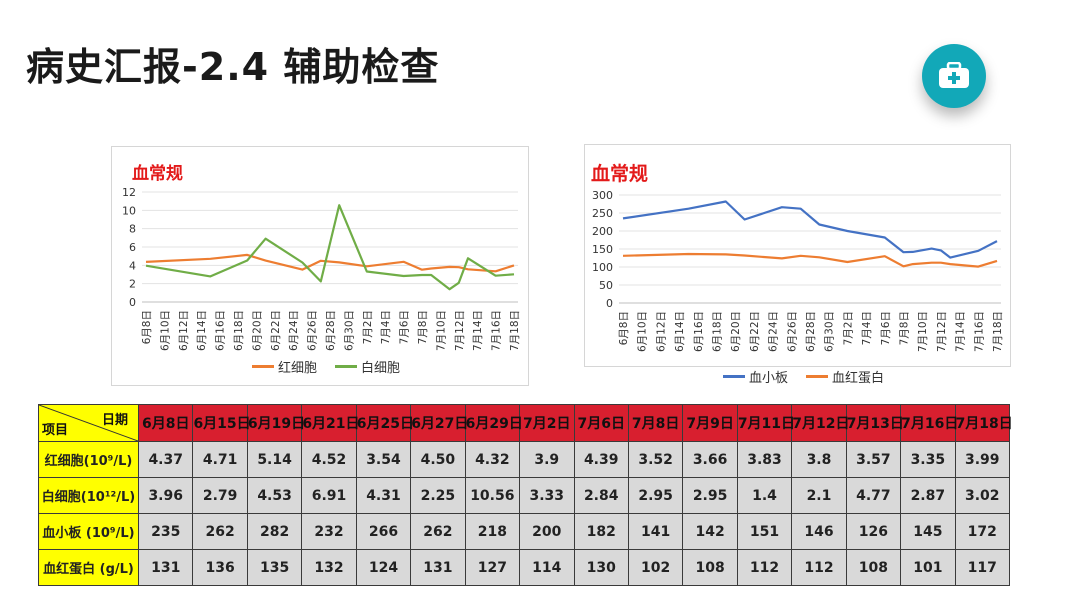 This screenshot has width=1080, height=608. Describe the element at coordinates (165, 531) in the screenshot. I see `table-cell: 235` at that location.